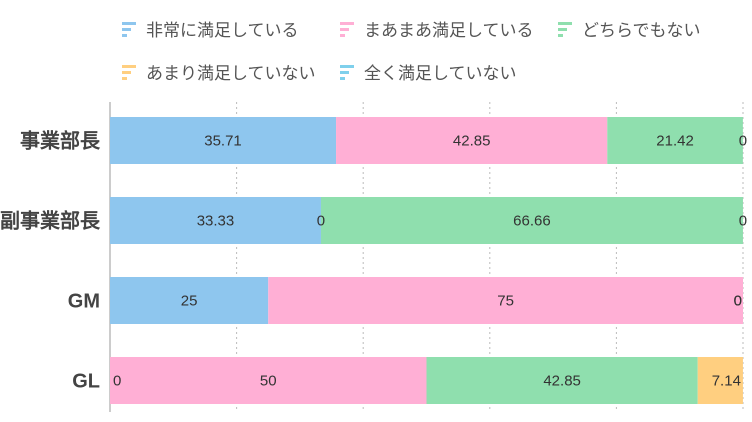 The width and height of the screenshot is (752, 422). I want to click on data-label: 50, so click(268, 381).